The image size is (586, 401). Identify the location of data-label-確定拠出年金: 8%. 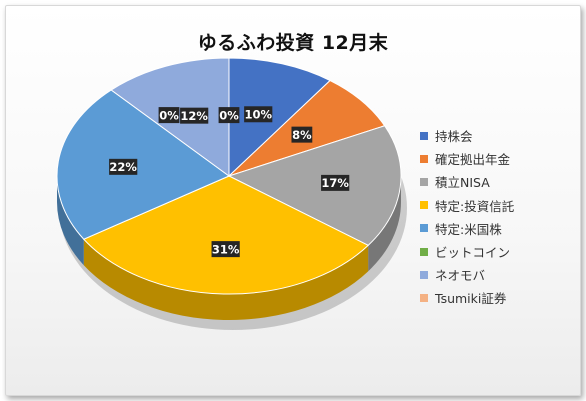
(302, 134).